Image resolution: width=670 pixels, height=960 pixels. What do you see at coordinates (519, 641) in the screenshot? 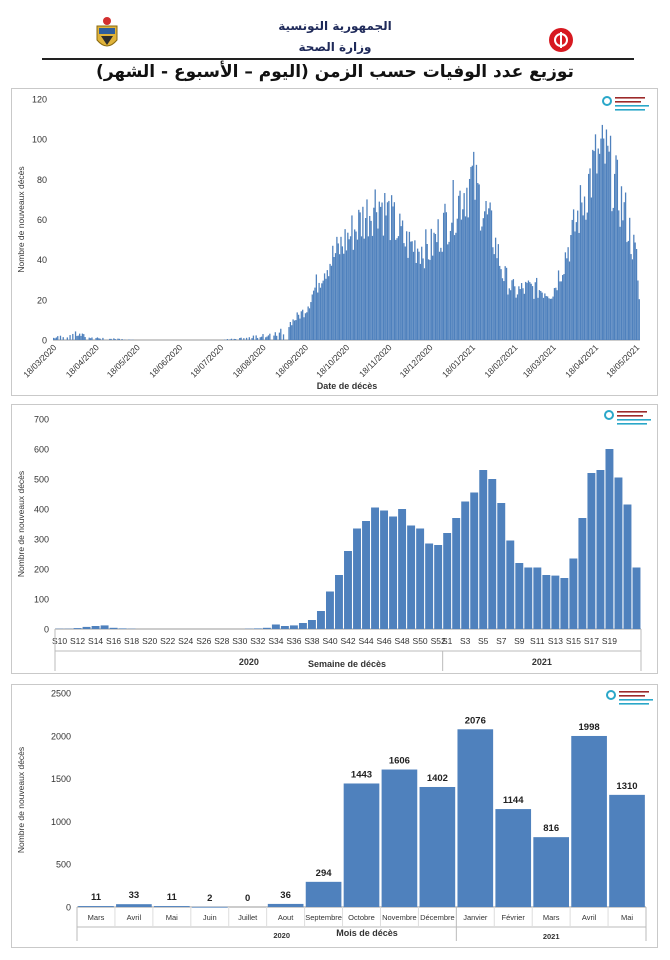
I see `x-tick-label: S9` at bounding box center [519, 641].